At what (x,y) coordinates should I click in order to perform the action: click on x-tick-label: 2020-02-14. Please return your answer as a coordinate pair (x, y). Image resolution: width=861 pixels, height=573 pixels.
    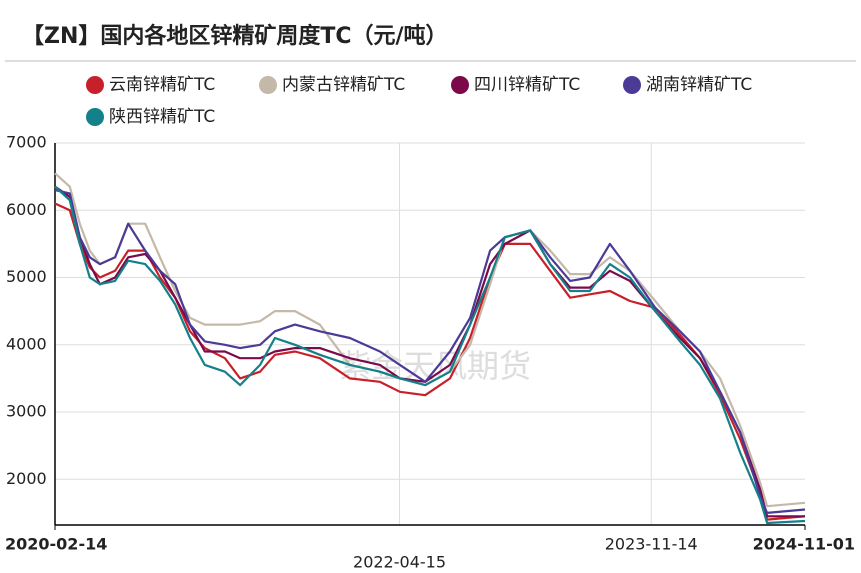
    Looking at the image, I should click on (56, 544).